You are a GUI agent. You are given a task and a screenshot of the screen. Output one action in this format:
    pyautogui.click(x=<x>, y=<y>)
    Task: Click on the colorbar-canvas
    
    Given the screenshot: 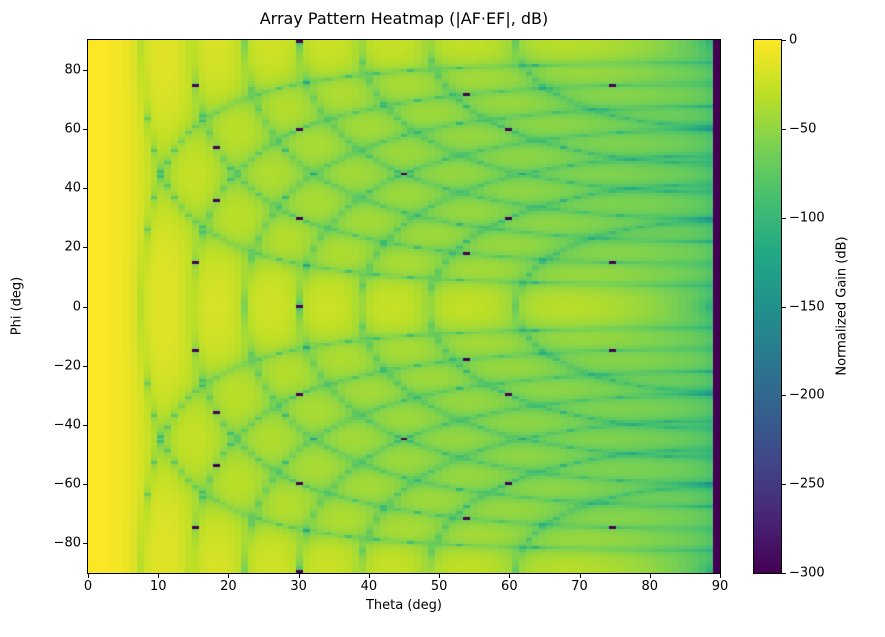 What is the action you would take?
    pyautogui.click(x=767, y=306)
    